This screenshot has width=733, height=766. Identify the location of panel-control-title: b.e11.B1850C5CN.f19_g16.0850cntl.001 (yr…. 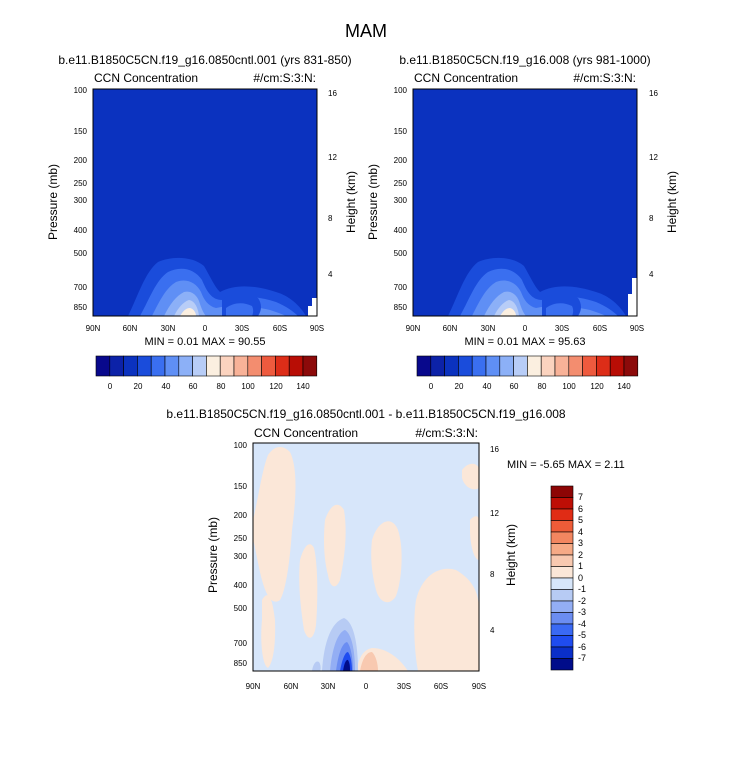
(204, 60).